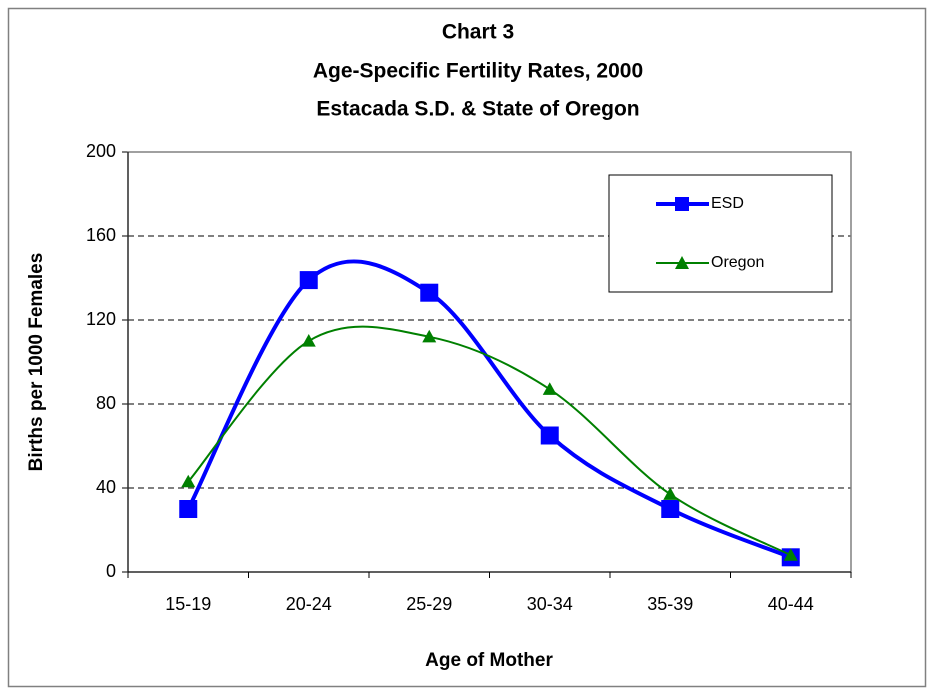  Describe the element at coordinates (106, 403) in the screenshot. I see `y-tick-label: 80` at that location.